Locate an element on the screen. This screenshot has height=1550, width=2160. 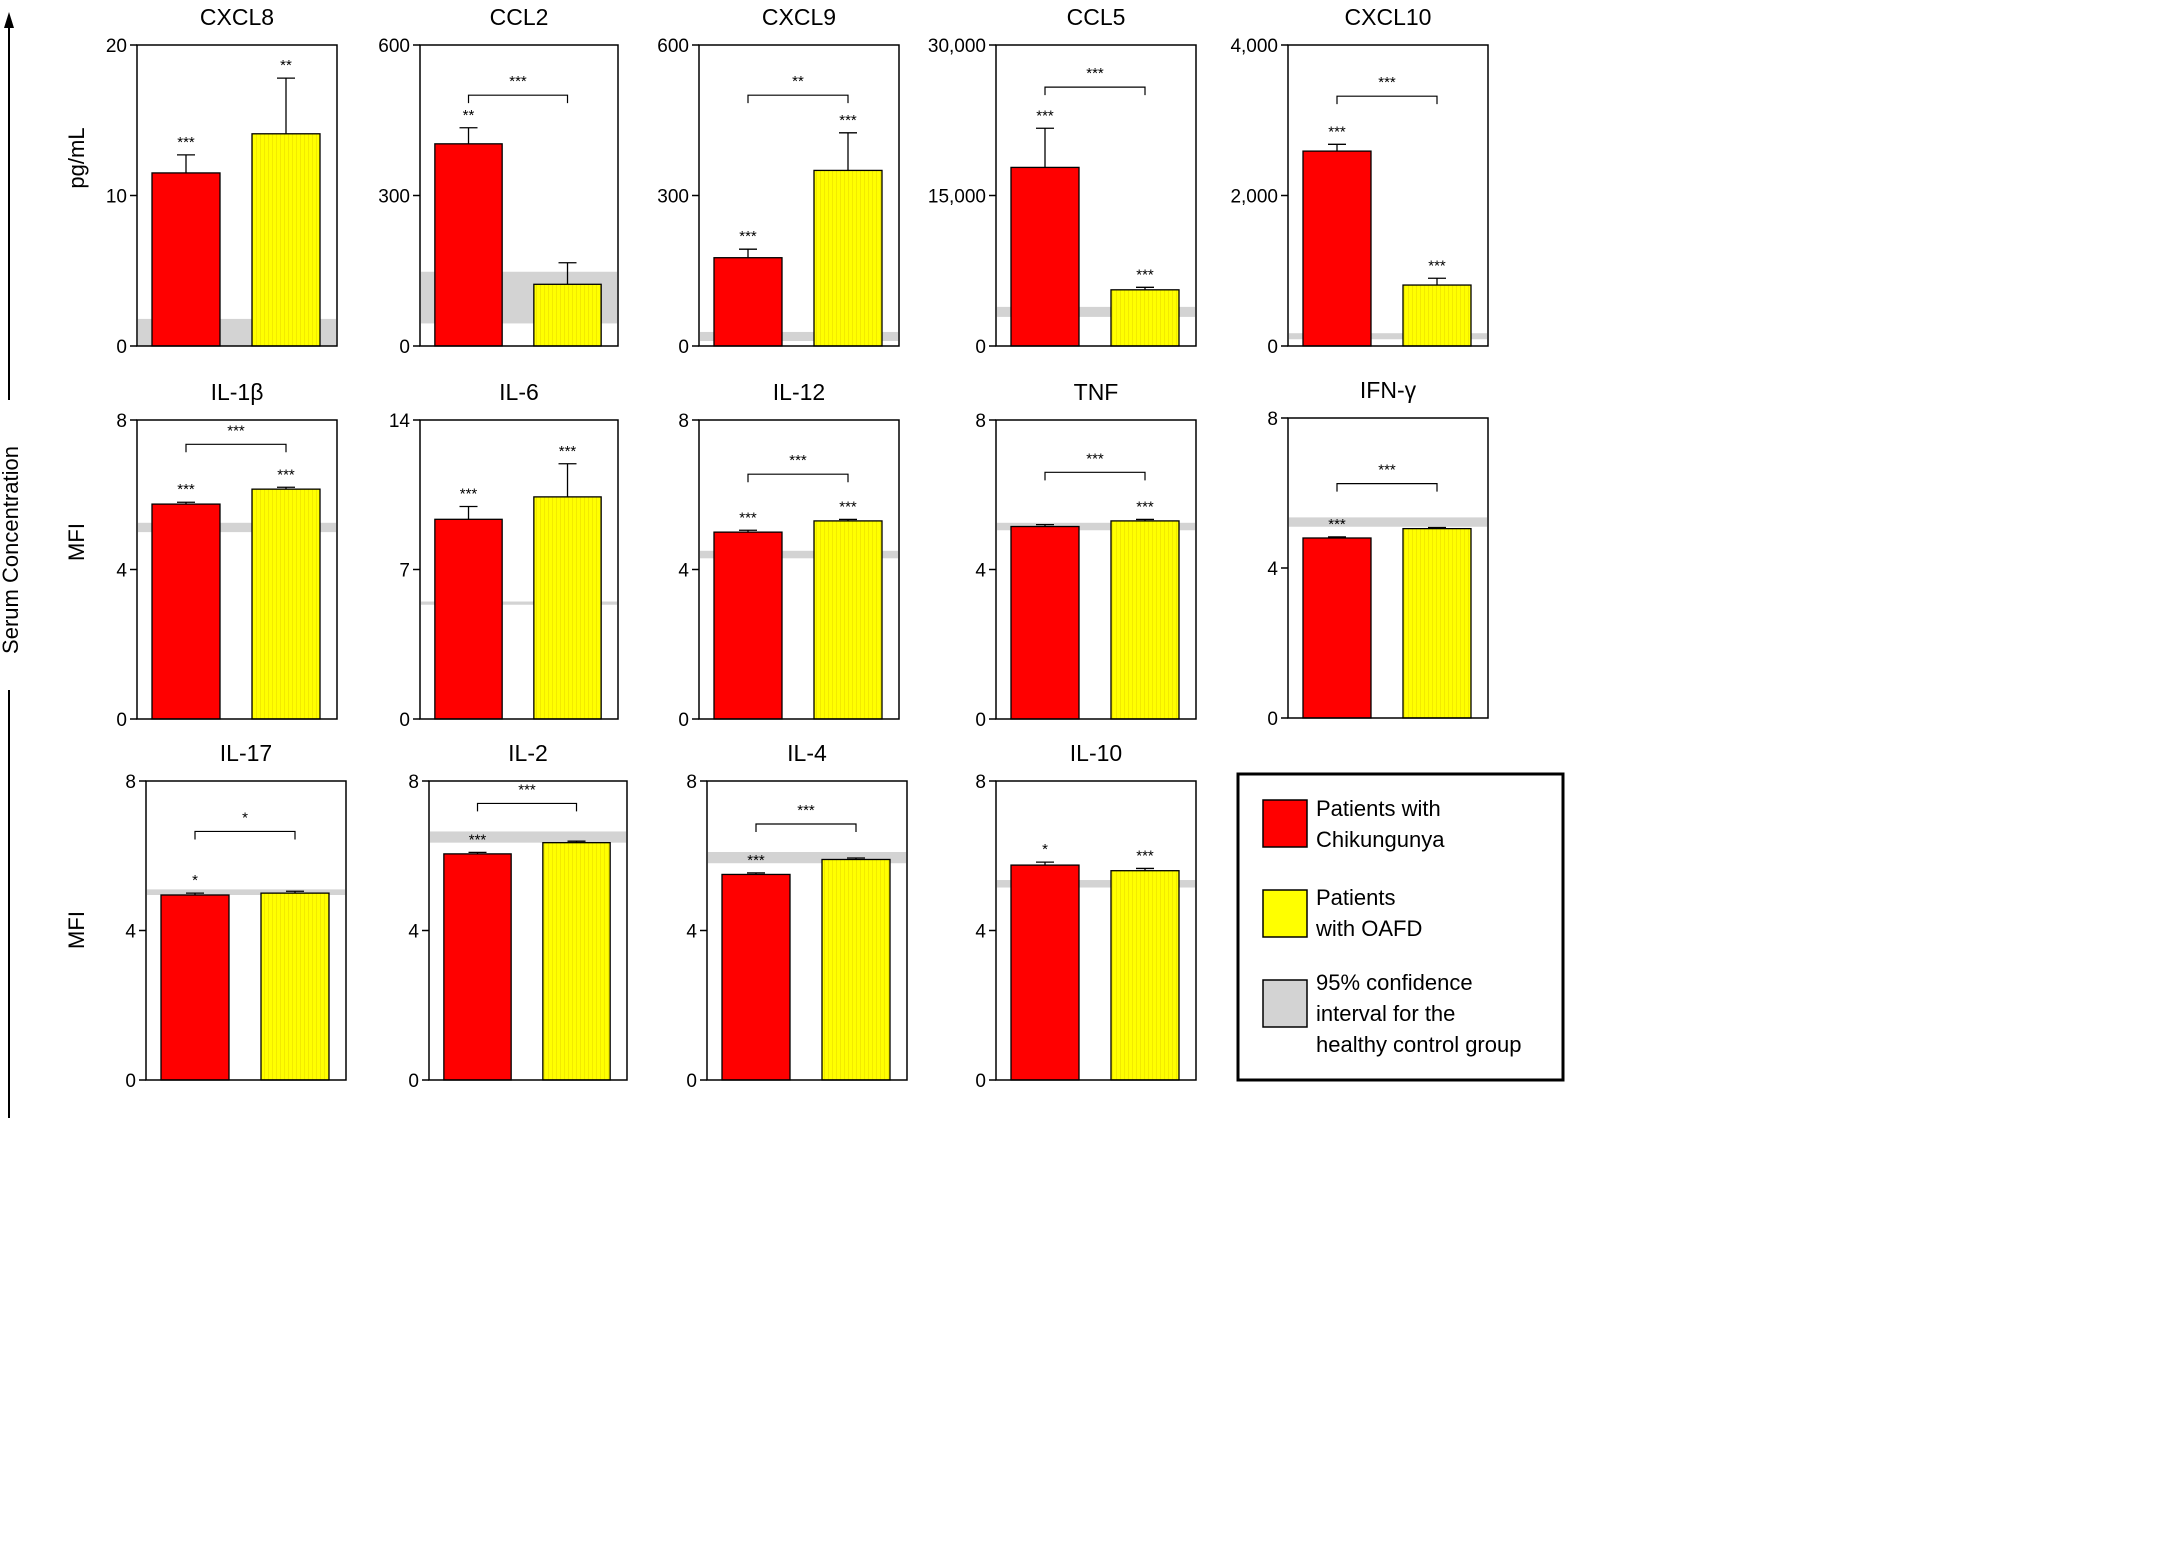
legend-label: Chikungunya is located at coordinates (1380, 839).